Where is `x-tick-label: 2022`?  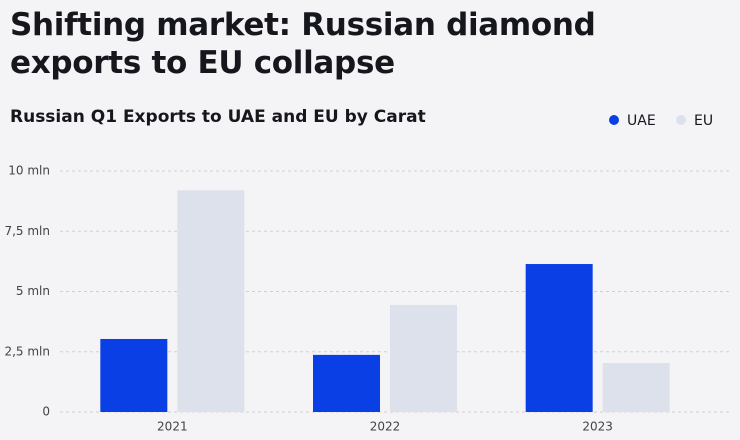
x-tick-label: 2022 is located at coordinates (385, 427).